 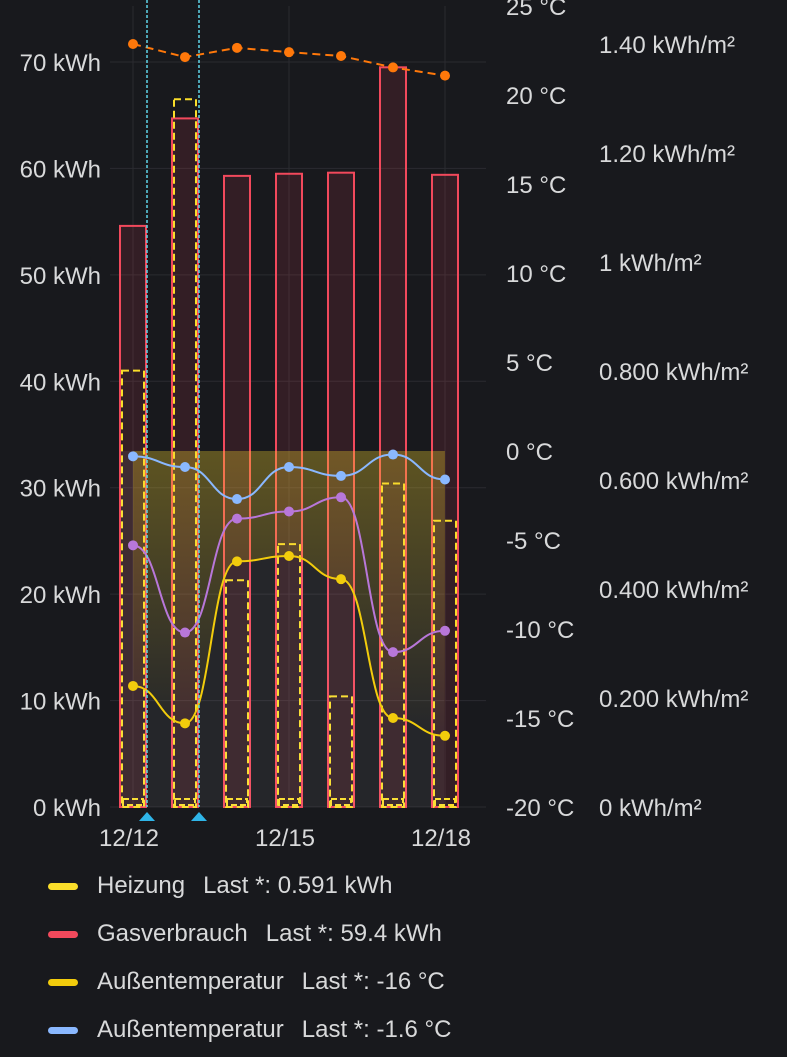 What do you see at coordinates (529, 363) in the screenshot?
I see `mid-axis-tick-label: 5 °C` at bounding box center [529, 363].